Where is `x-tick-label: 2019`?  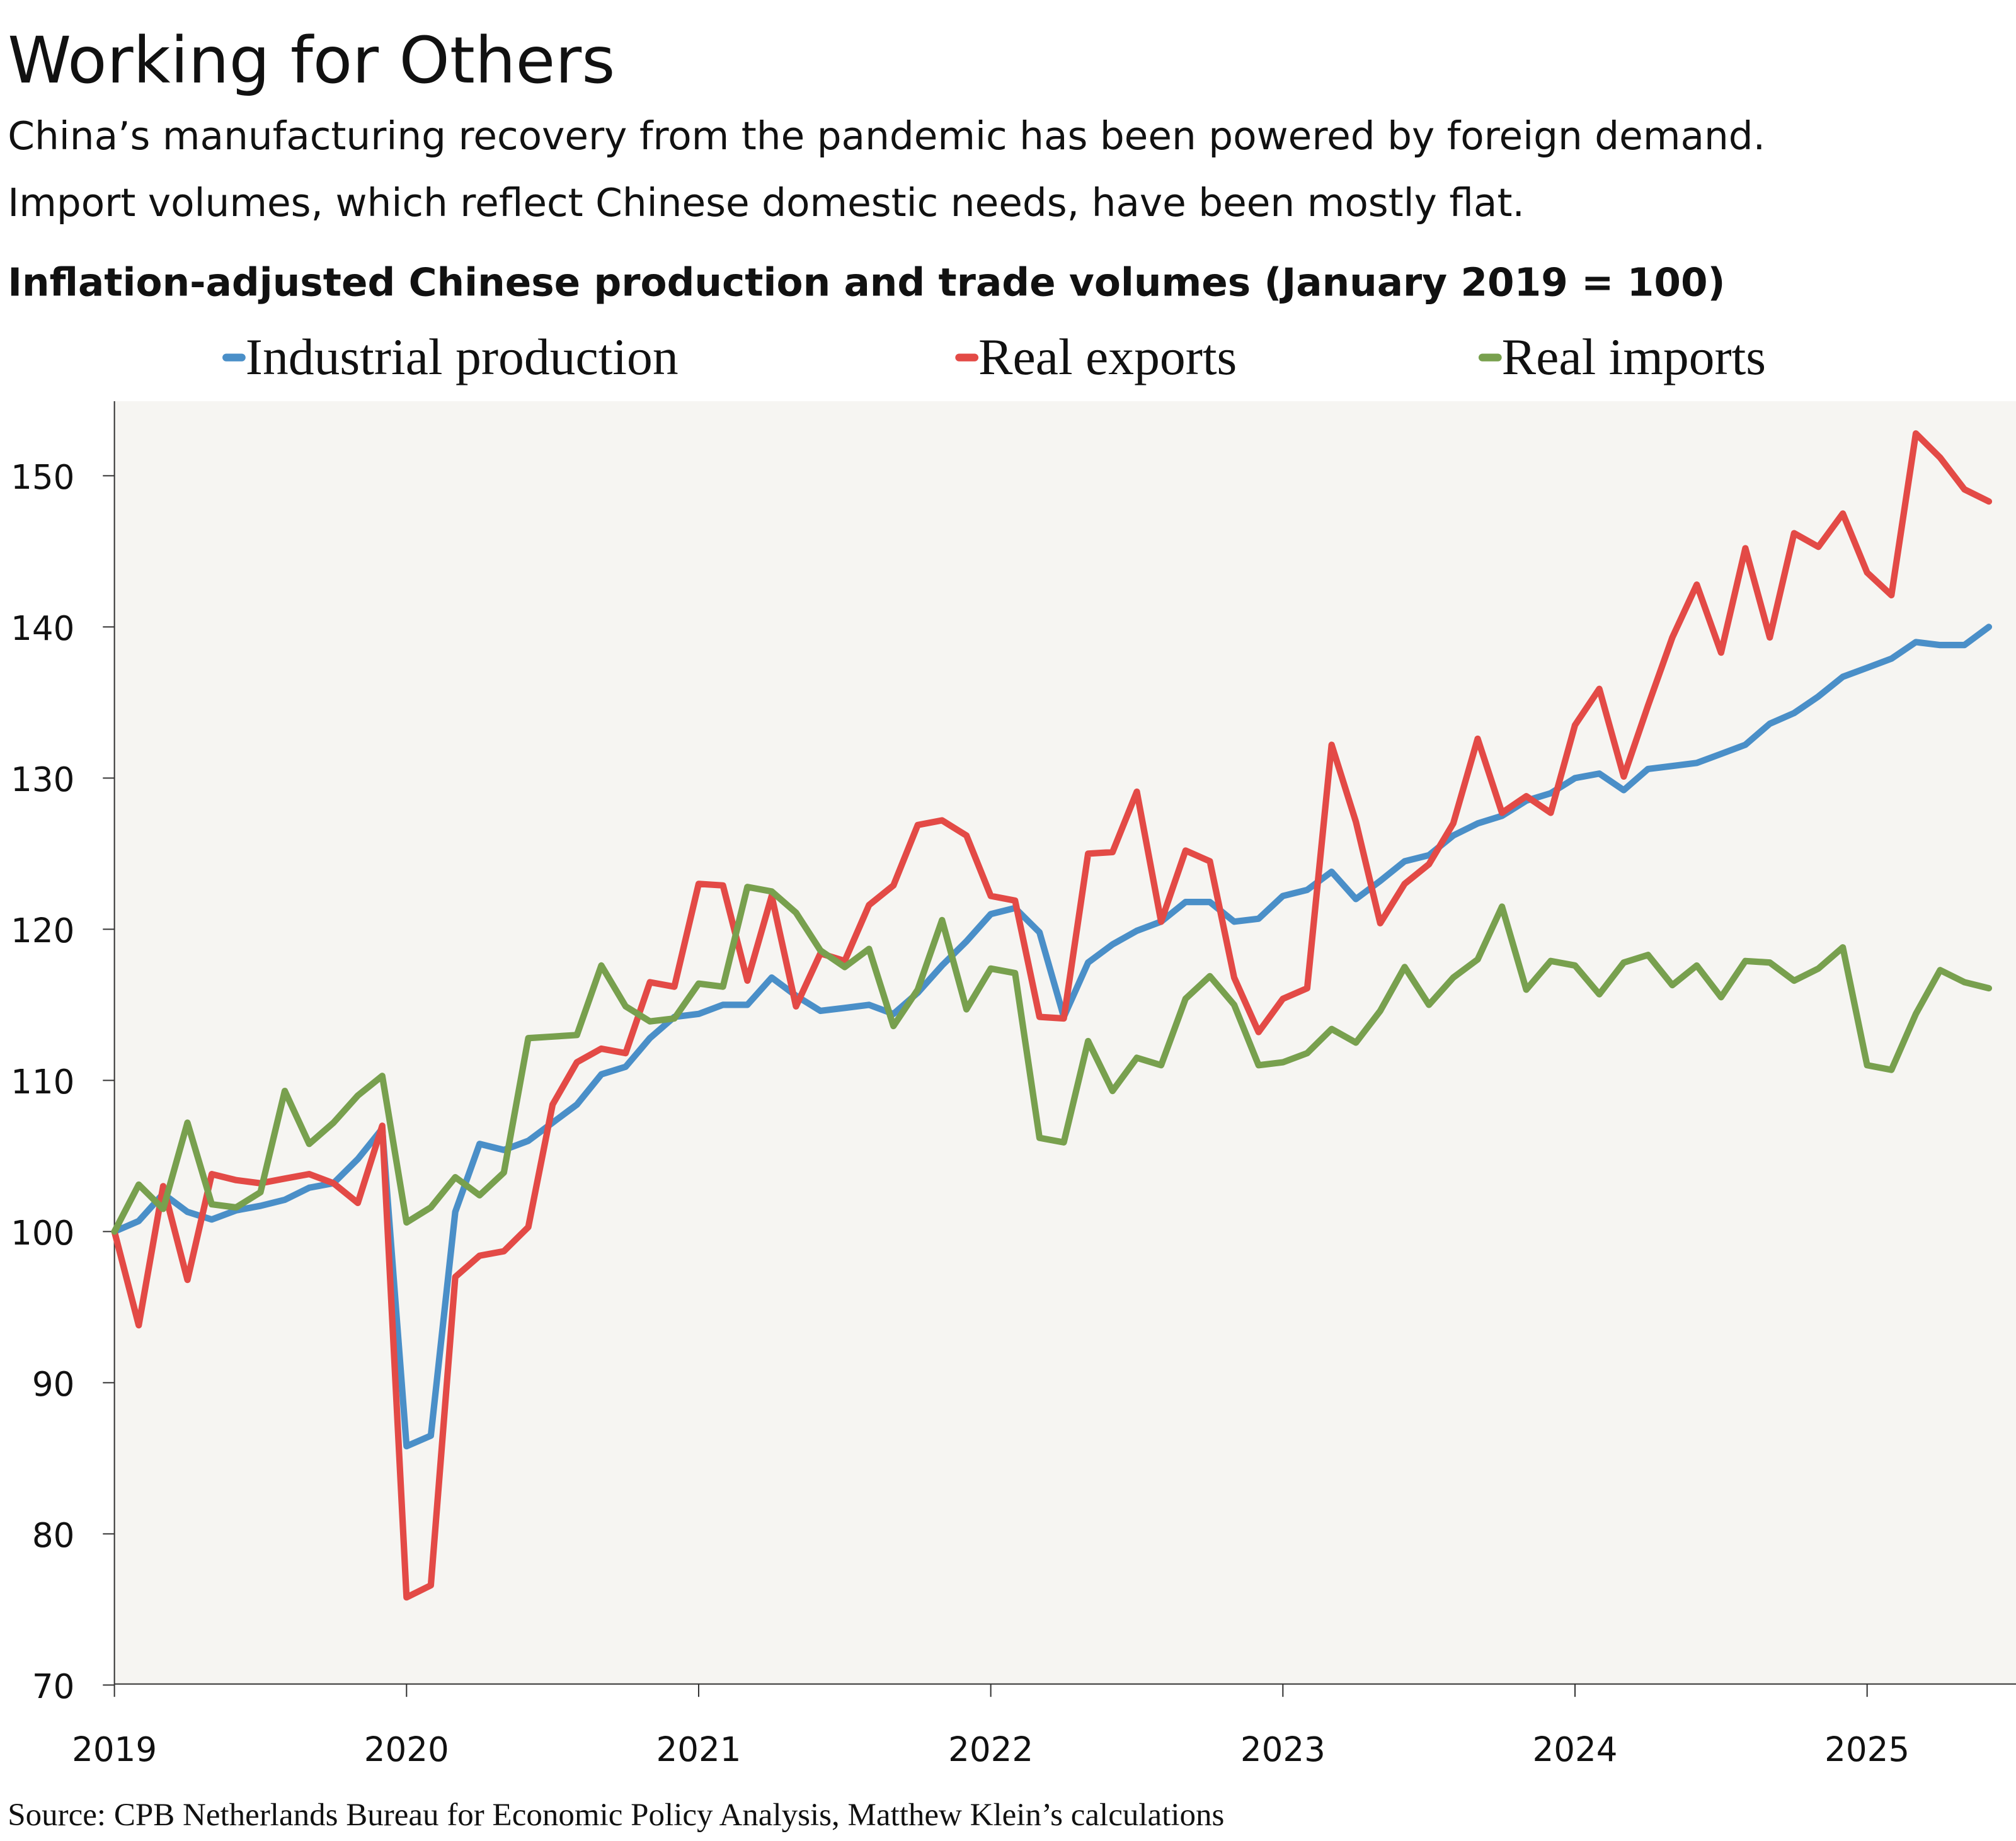
x-tick-label: 2019 is located at coordinates (114, 1750).